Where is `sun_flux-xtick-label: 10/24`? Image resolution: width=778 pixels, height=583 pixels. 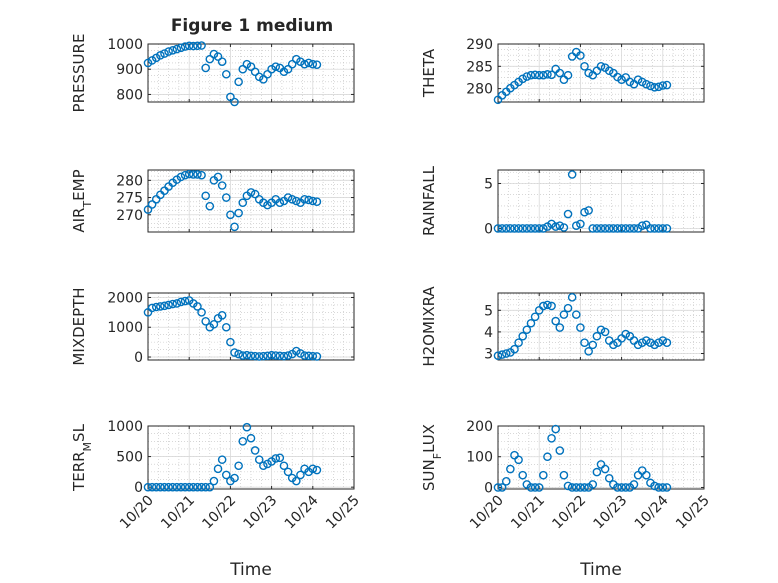 sun_flux-xtick-label: 10/24 is located at coordinates (652, 512).